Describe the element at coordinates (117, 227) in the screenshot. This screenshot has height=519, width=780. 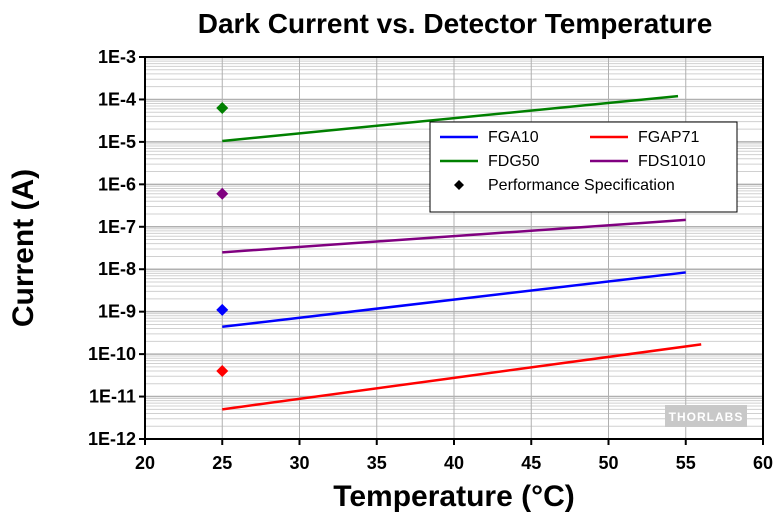
I see `y-tick-label: 1E-7` at that location.